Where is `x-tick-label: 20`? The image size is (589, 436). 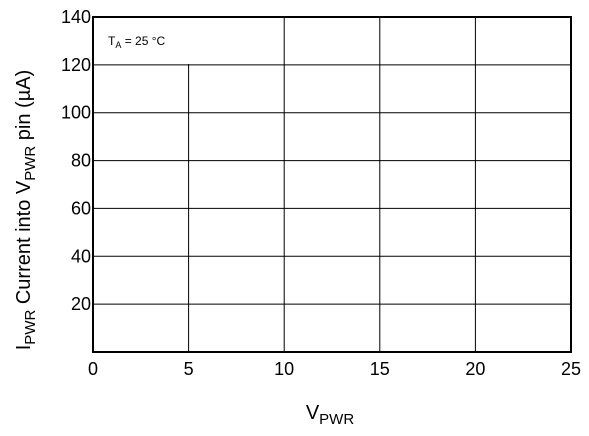 x-tick-label: 20 is located at coordinates (475, 369).